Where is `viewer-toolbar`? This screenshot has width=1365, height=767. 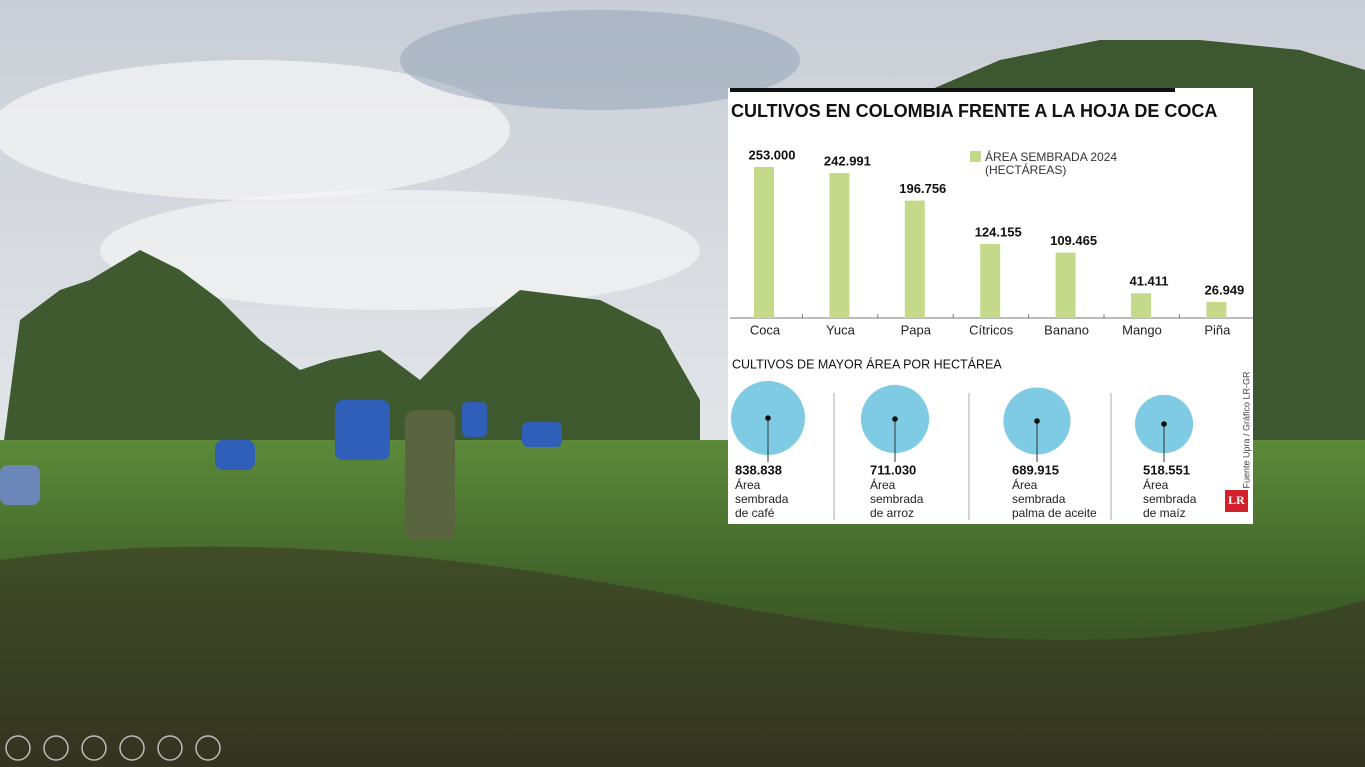
viewer-toolbar is located at coordinates (113, 748).